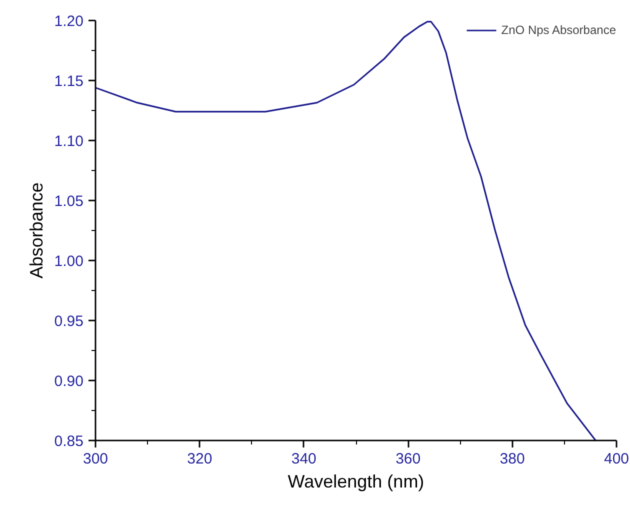  I want to click on y-axis-title: Absorbance, so click(36, 230).